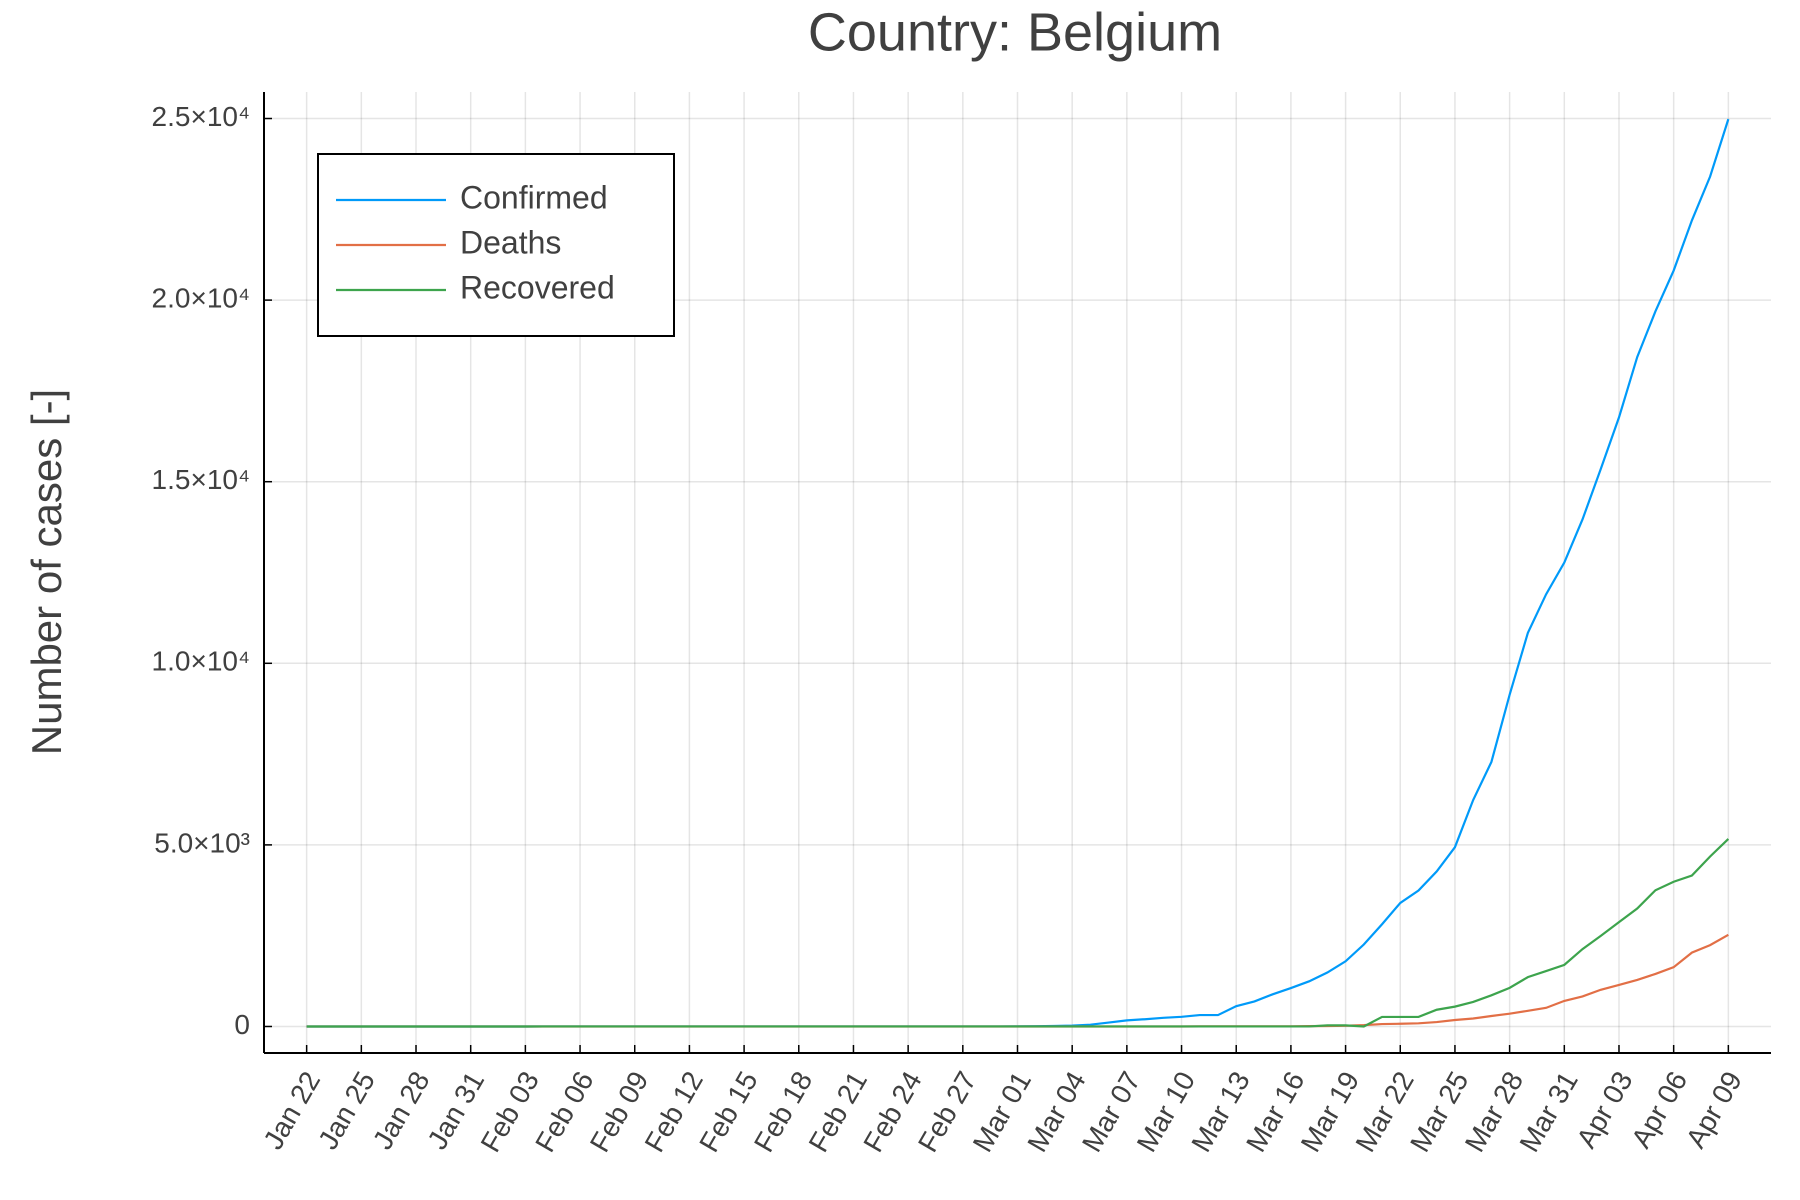  Describe the element at coordinates (1015, 32) in the screenshot. I see `chart-title: Country: Belgium` at that location.